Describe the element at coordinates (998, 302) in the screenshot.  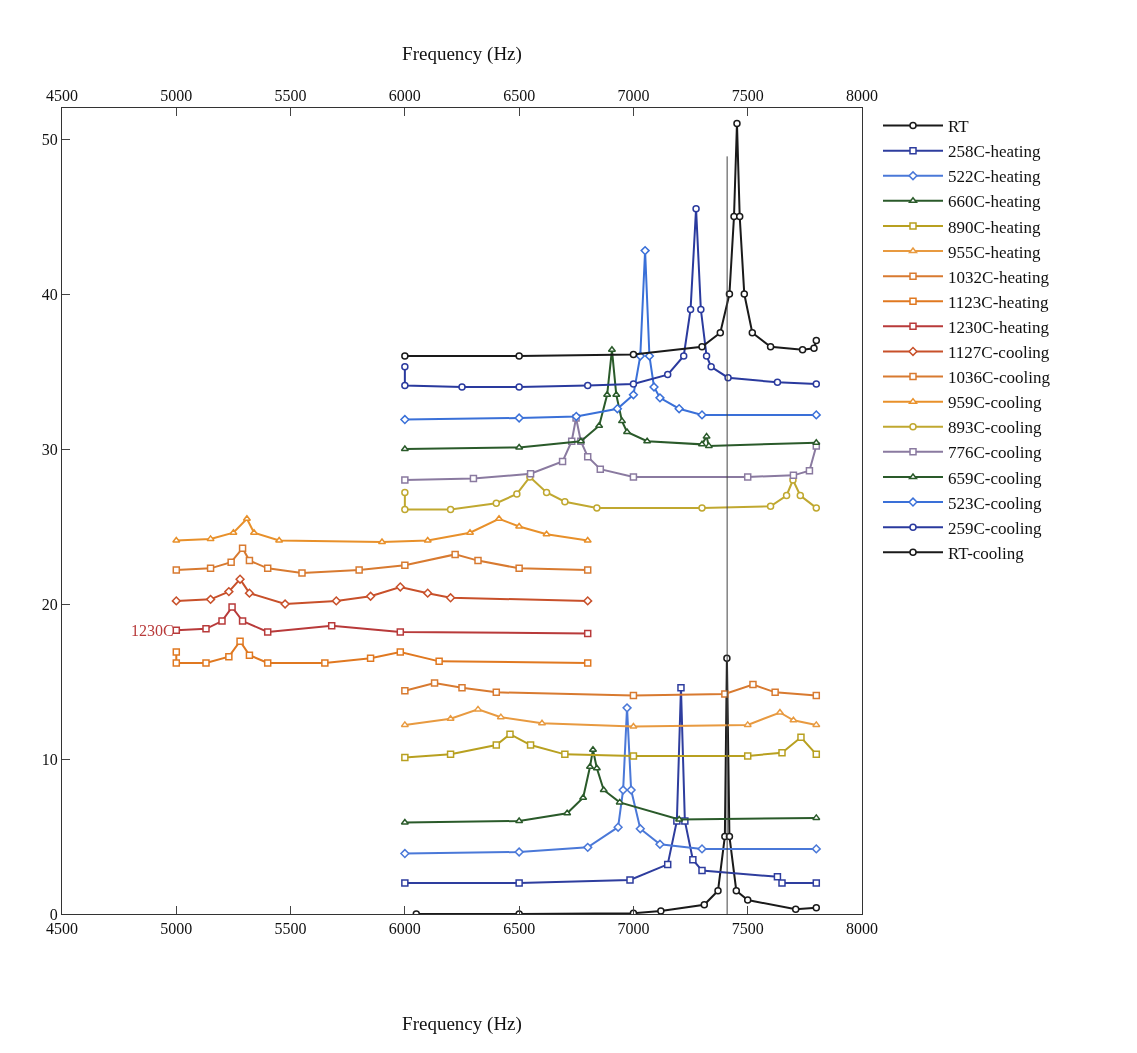
I see `legend-label: 1123C-heating` at that location.